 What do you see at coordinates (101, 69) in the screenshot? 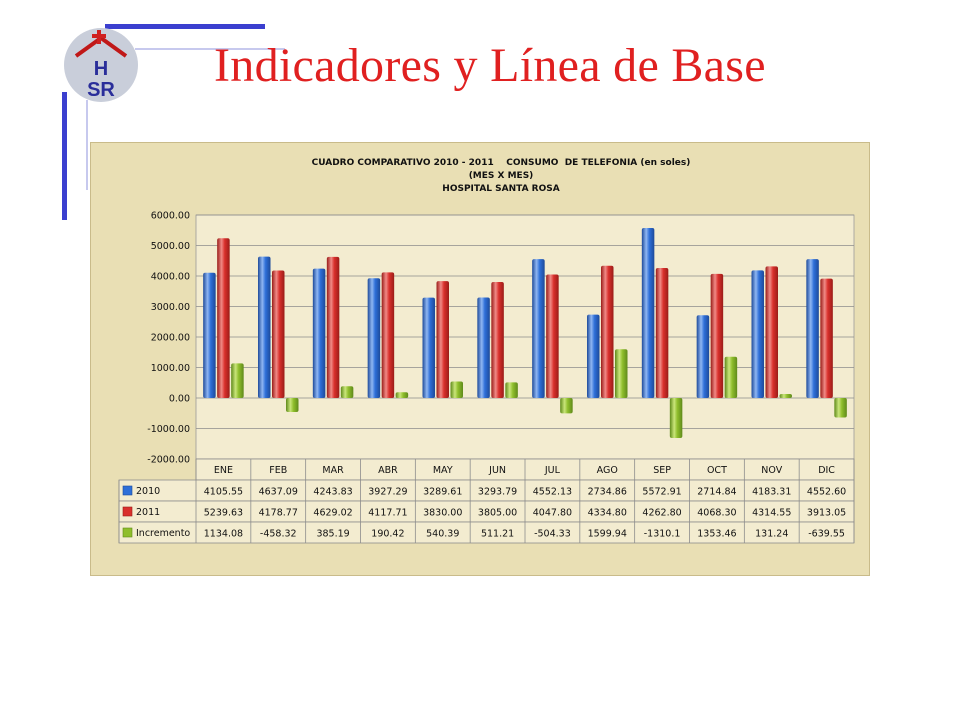
I see `svg-text: H` at bounding box center [101, 69].